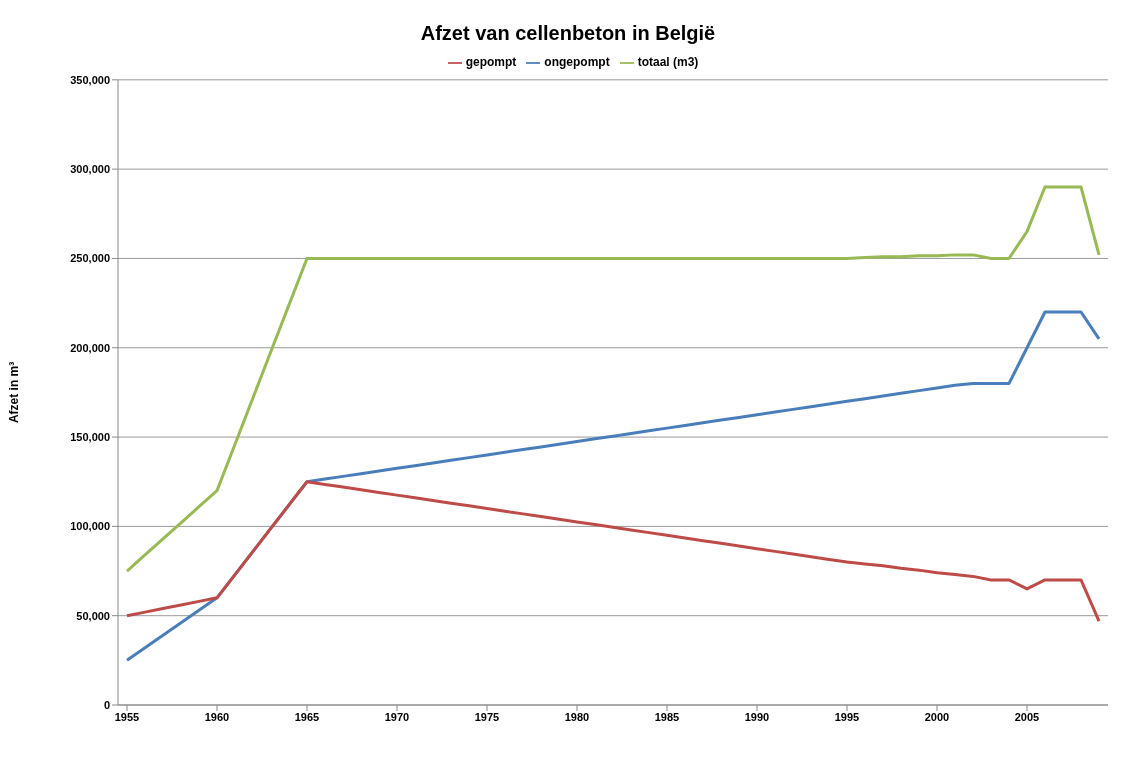 The image size is (1138, 767). Describe the element at coordinates (90, 169) in the screenshot. I see `y-tick-label: 300,000` at that location.